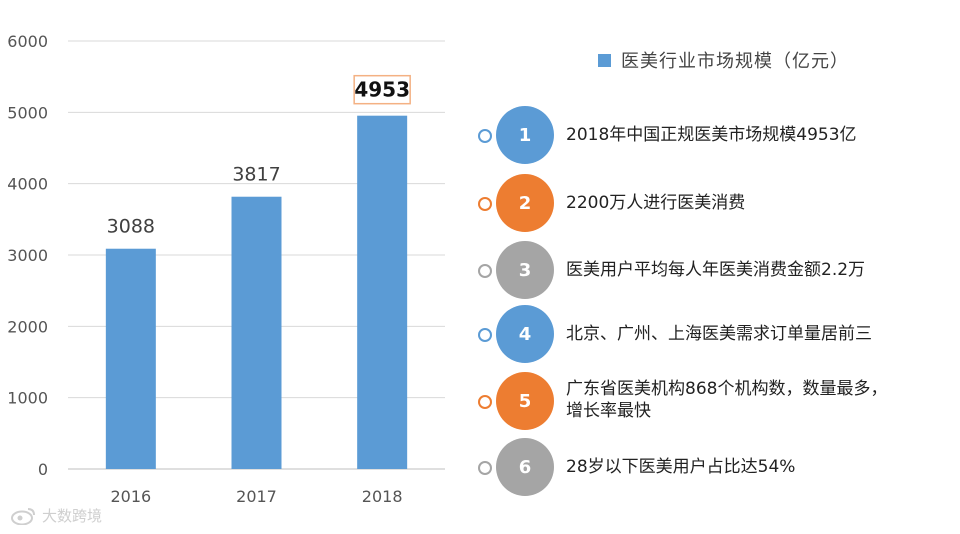 The image size is (960, 534). Describe the element at coordinates (23, 516) in the screenshot. I see `weibo-logo-icon` at that location.